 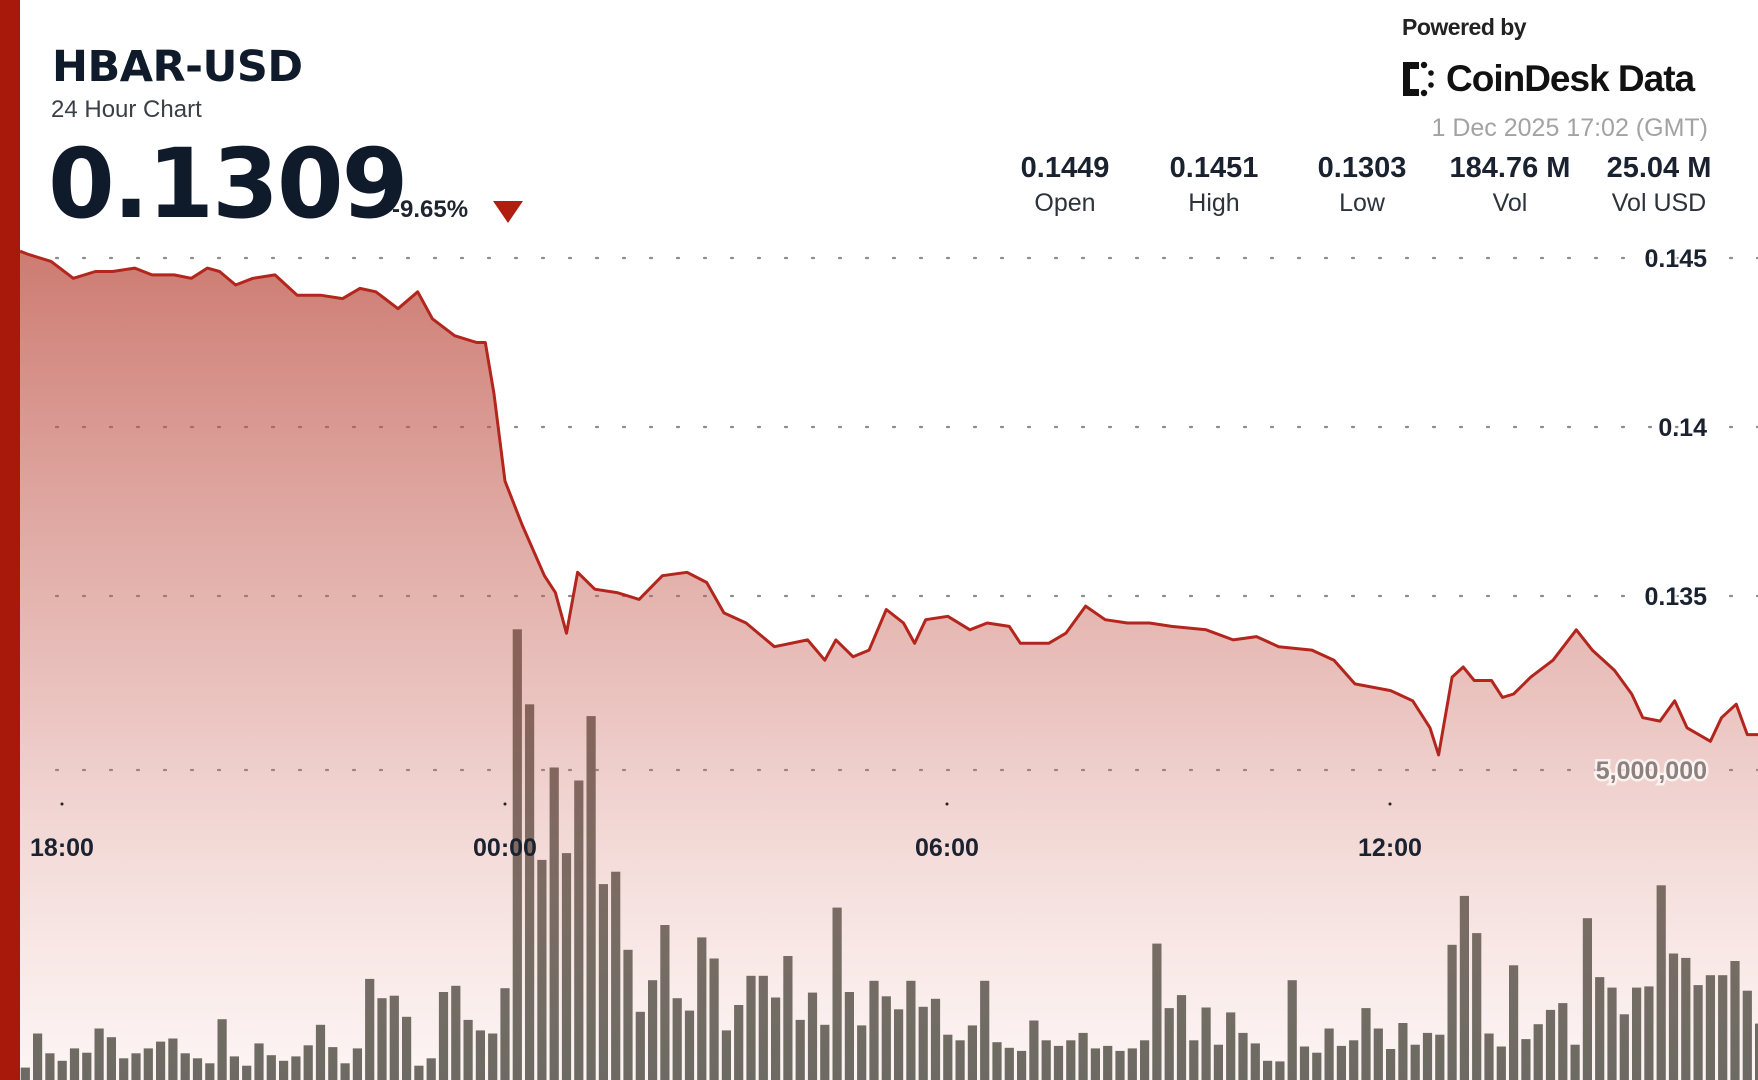 What do you see at coordinates (1675, 597) in the screenshot?
I see `y-tick-label: 0.135` at bounding box center [1675, 597].